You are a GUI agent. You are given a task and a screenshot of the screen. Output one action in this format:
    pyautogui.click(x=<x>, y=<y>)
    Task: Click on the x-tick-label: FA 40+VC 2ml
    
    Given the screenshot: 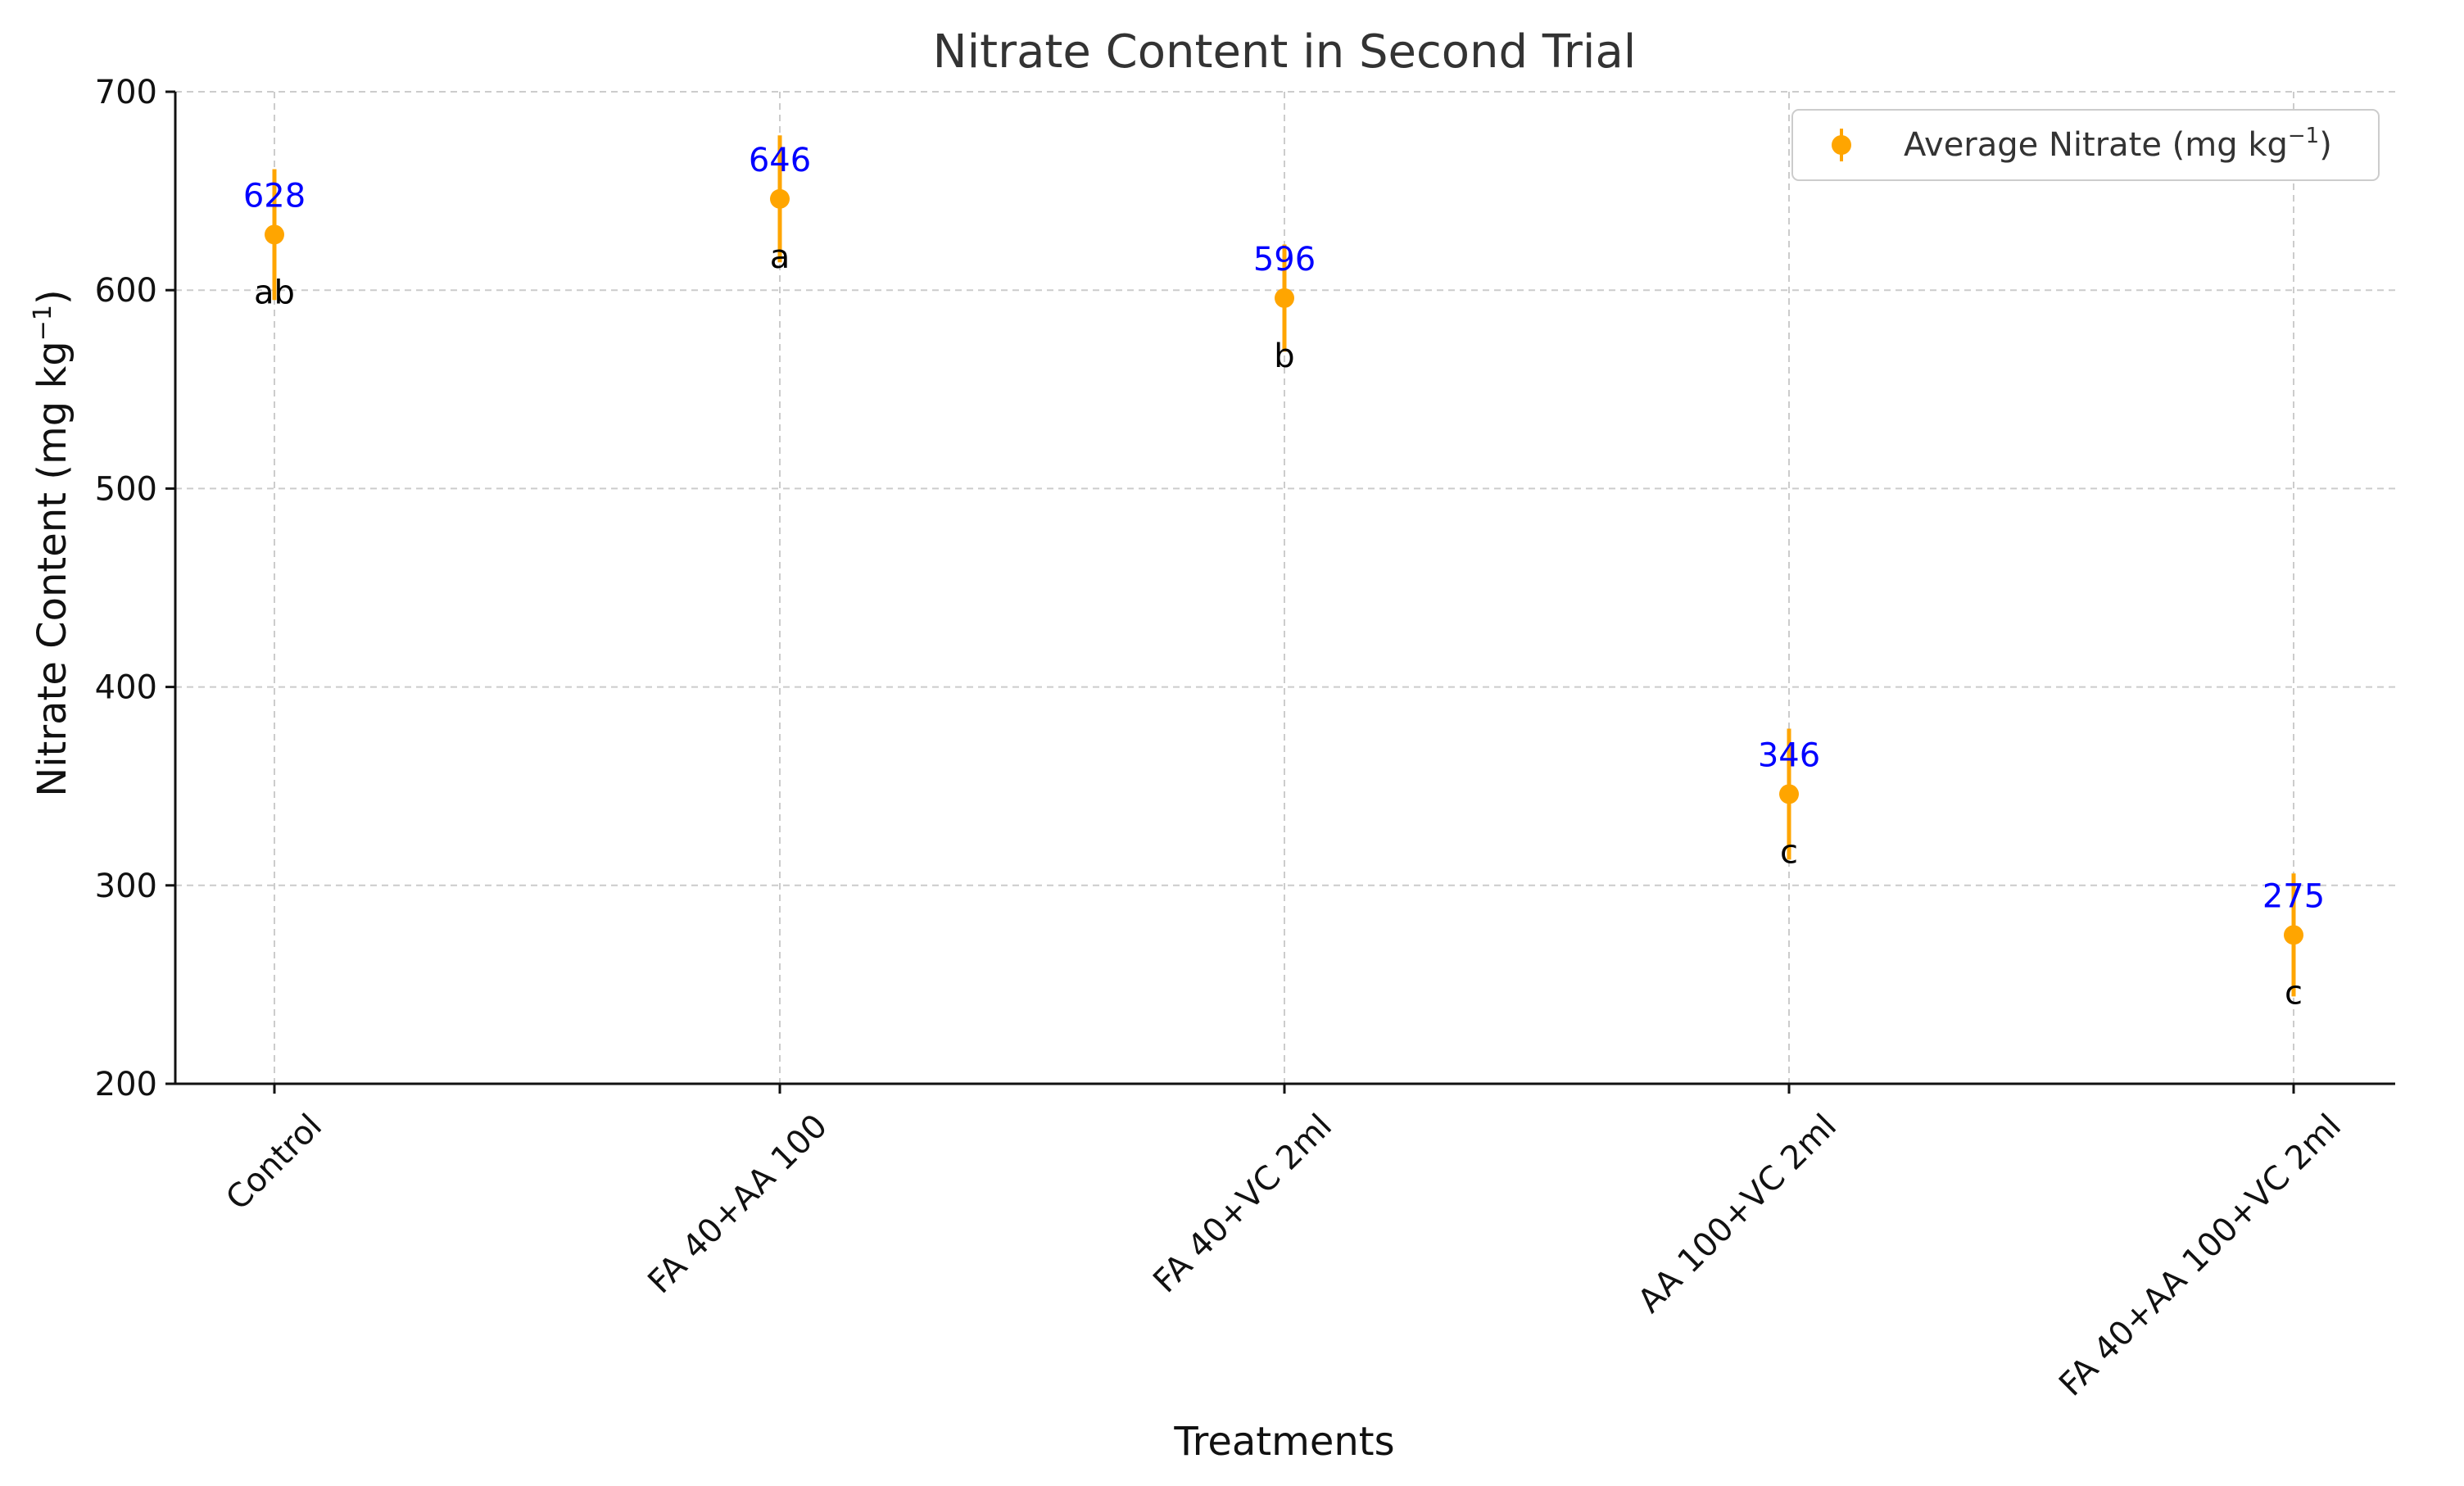 What is the action you would take?
    pyautogui.click(x=1242, y=1204)
    